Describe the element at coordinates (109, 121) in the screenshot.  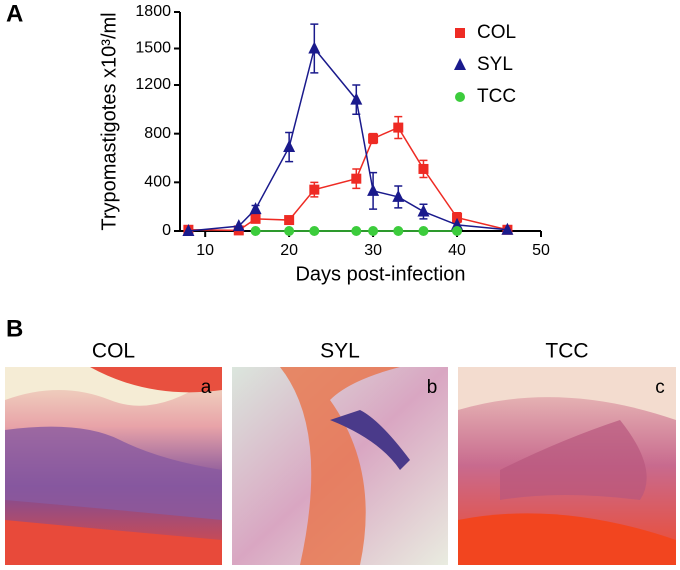
I see `y-axis-title: Trypomastigotes x10³/ml` at that location.